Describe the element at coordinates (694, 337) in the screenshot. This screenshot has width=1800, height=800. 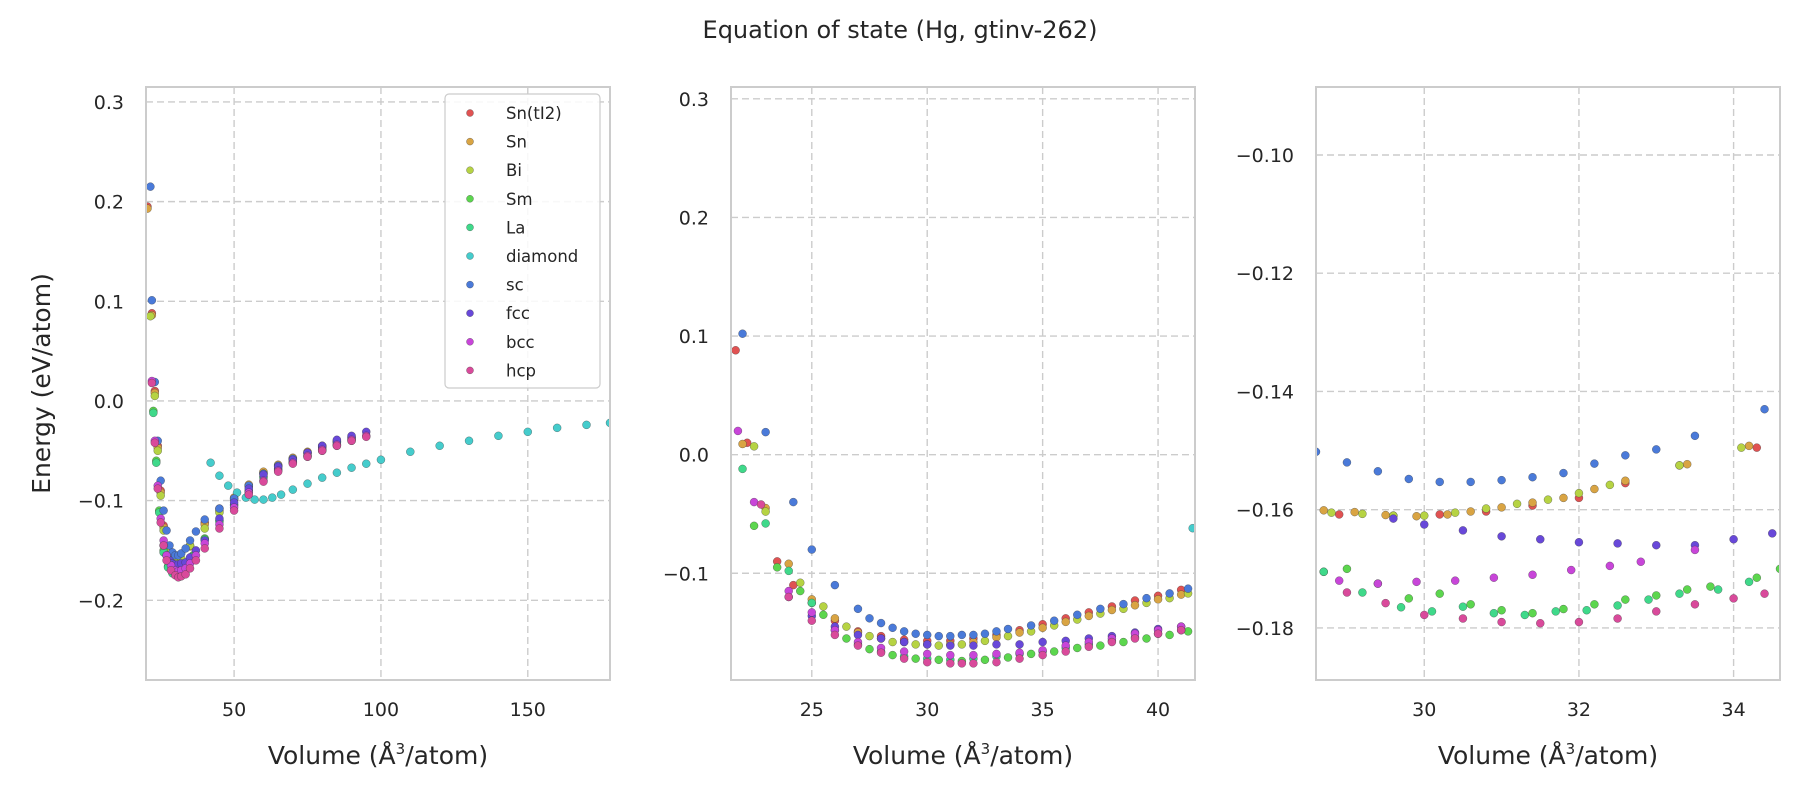
I see `y-tick-label: 0.1` at that location.